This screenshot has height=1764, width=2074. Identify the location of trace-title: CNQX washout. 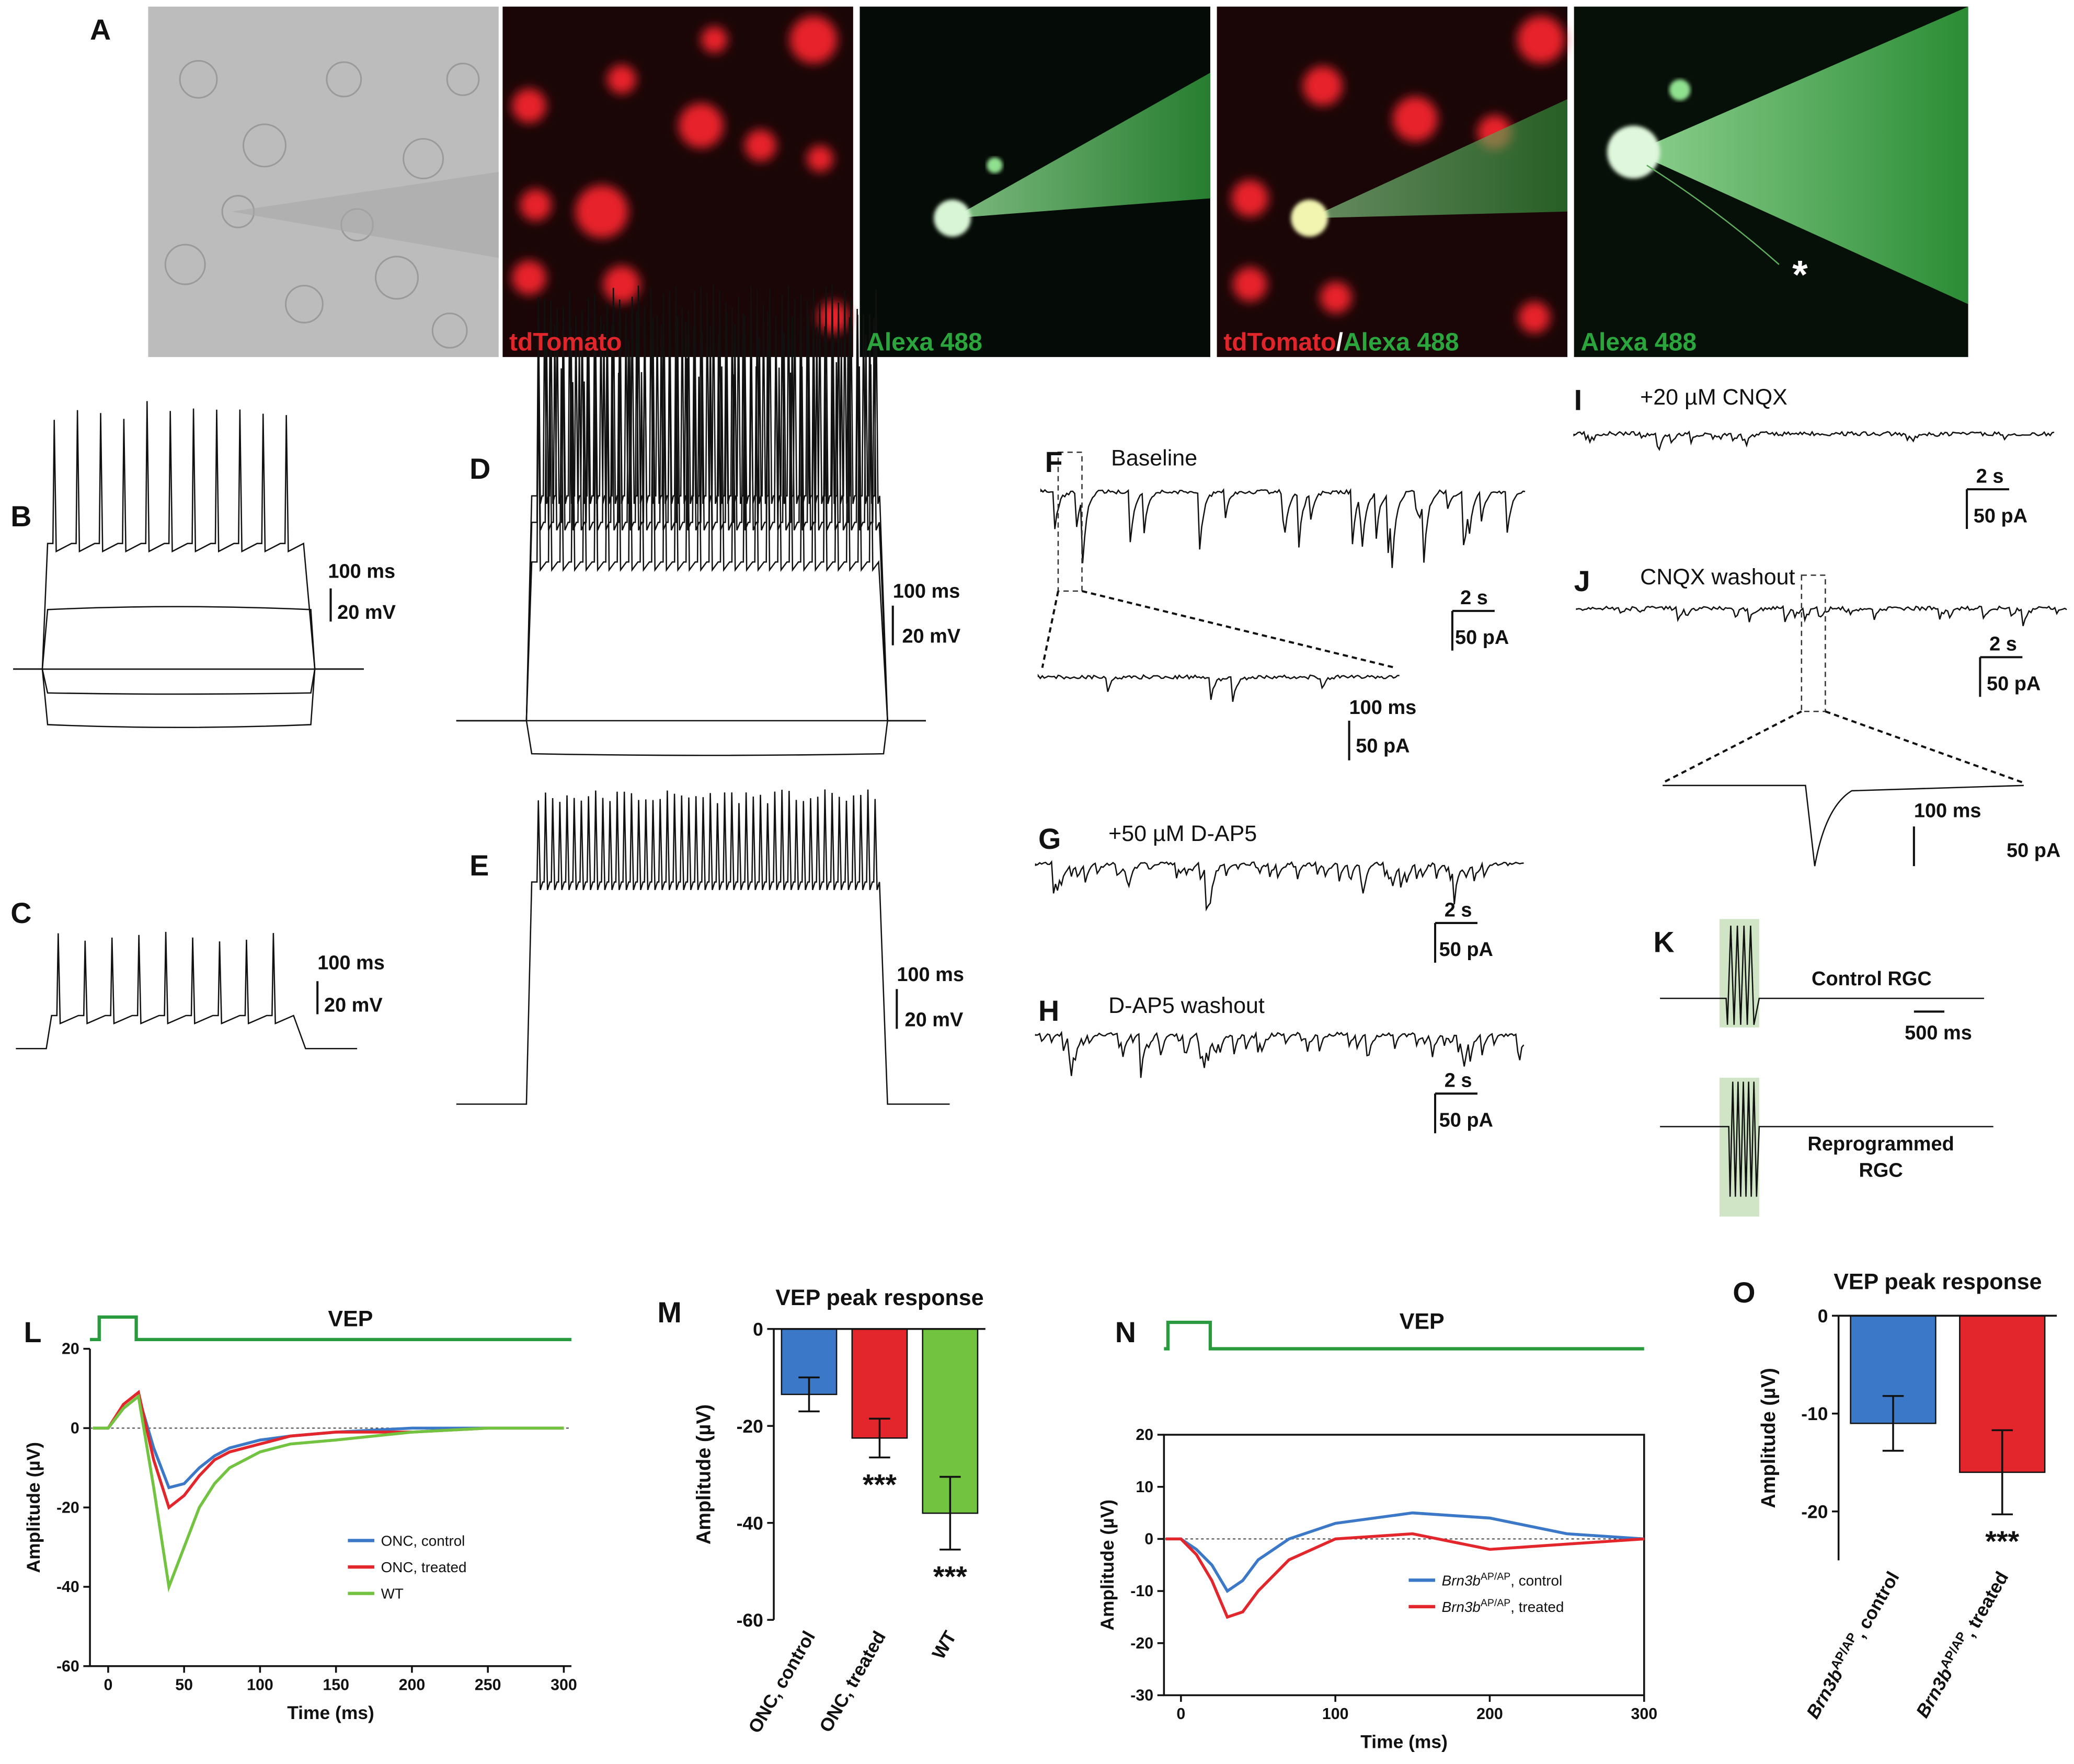
(1717, 577).